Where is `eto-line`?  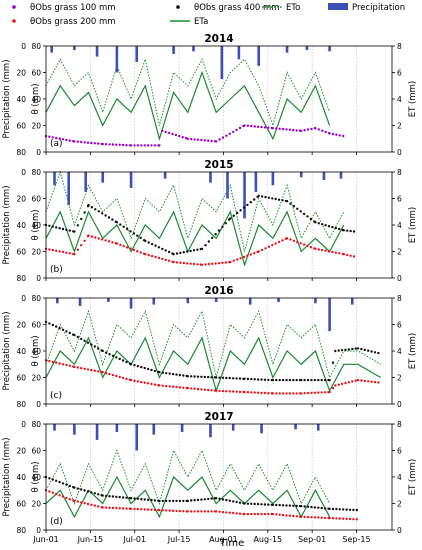 eto-line is located at coordinates (195, 211).